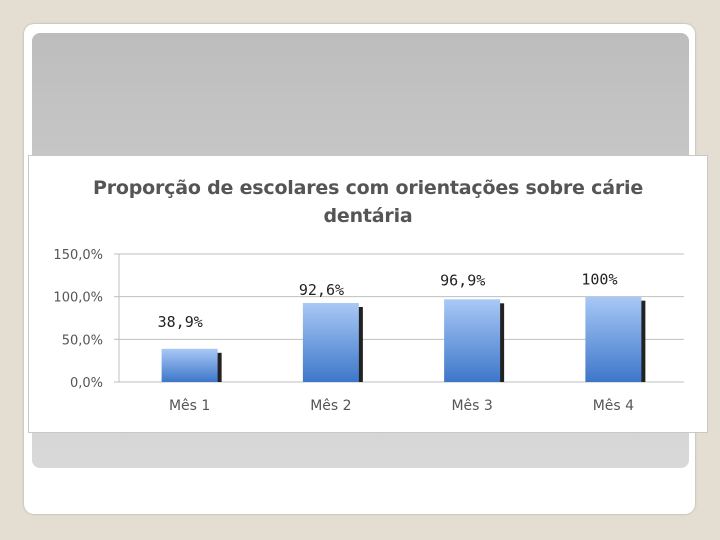 This screenshot has width=720, height=540. Describe the element at coordinates (78, 298) in the screenshot. I see `y-tick-label: 100,0%` at that location.